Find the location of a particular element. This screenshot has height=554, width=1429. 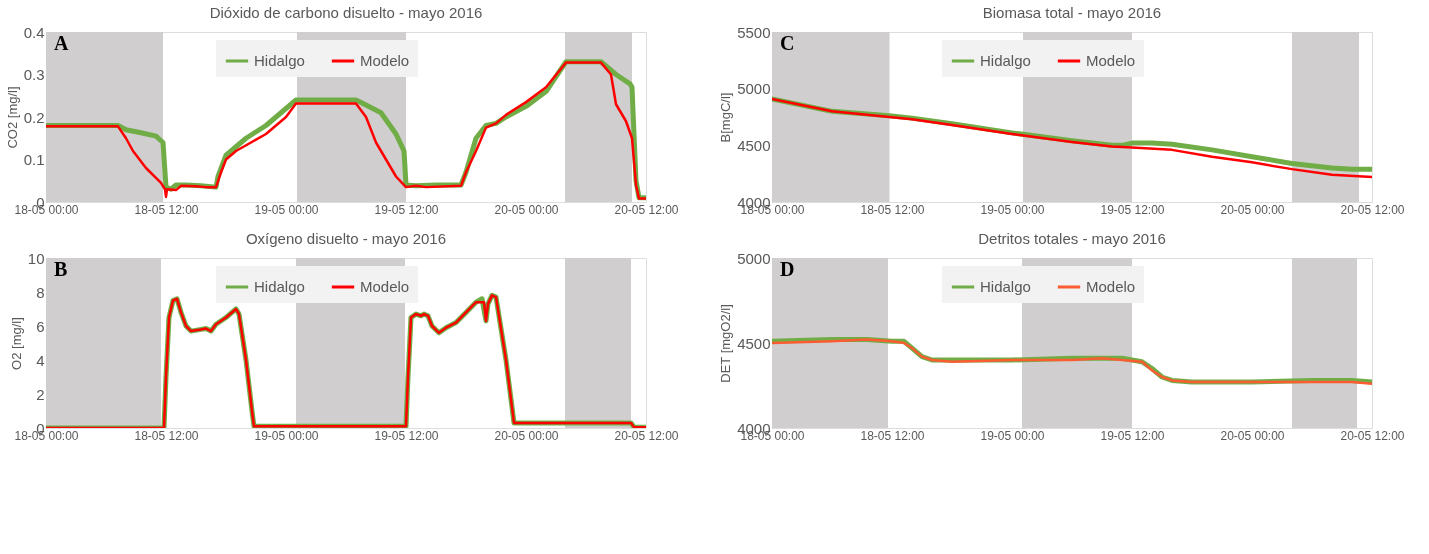

annotation: B is located at coordinates (61, 269).